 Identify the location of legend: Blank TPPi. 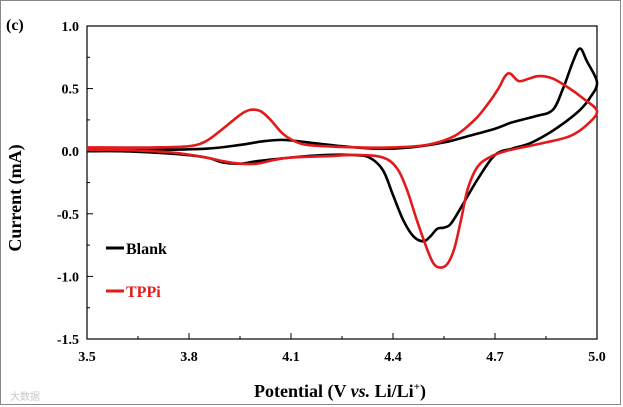
(136, 271).